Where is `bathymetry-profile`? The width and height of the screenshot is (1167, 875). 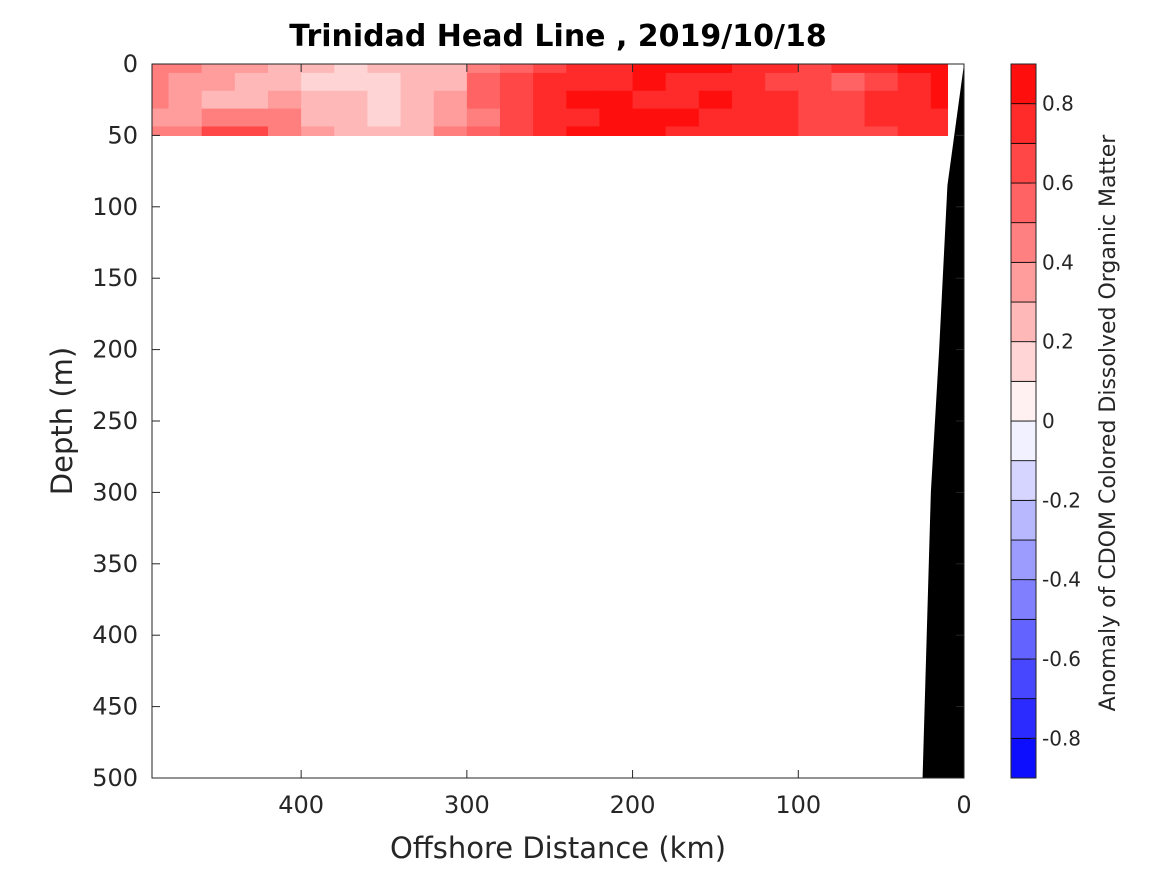 bathymetry-profile is located at coordinates (943, 421).